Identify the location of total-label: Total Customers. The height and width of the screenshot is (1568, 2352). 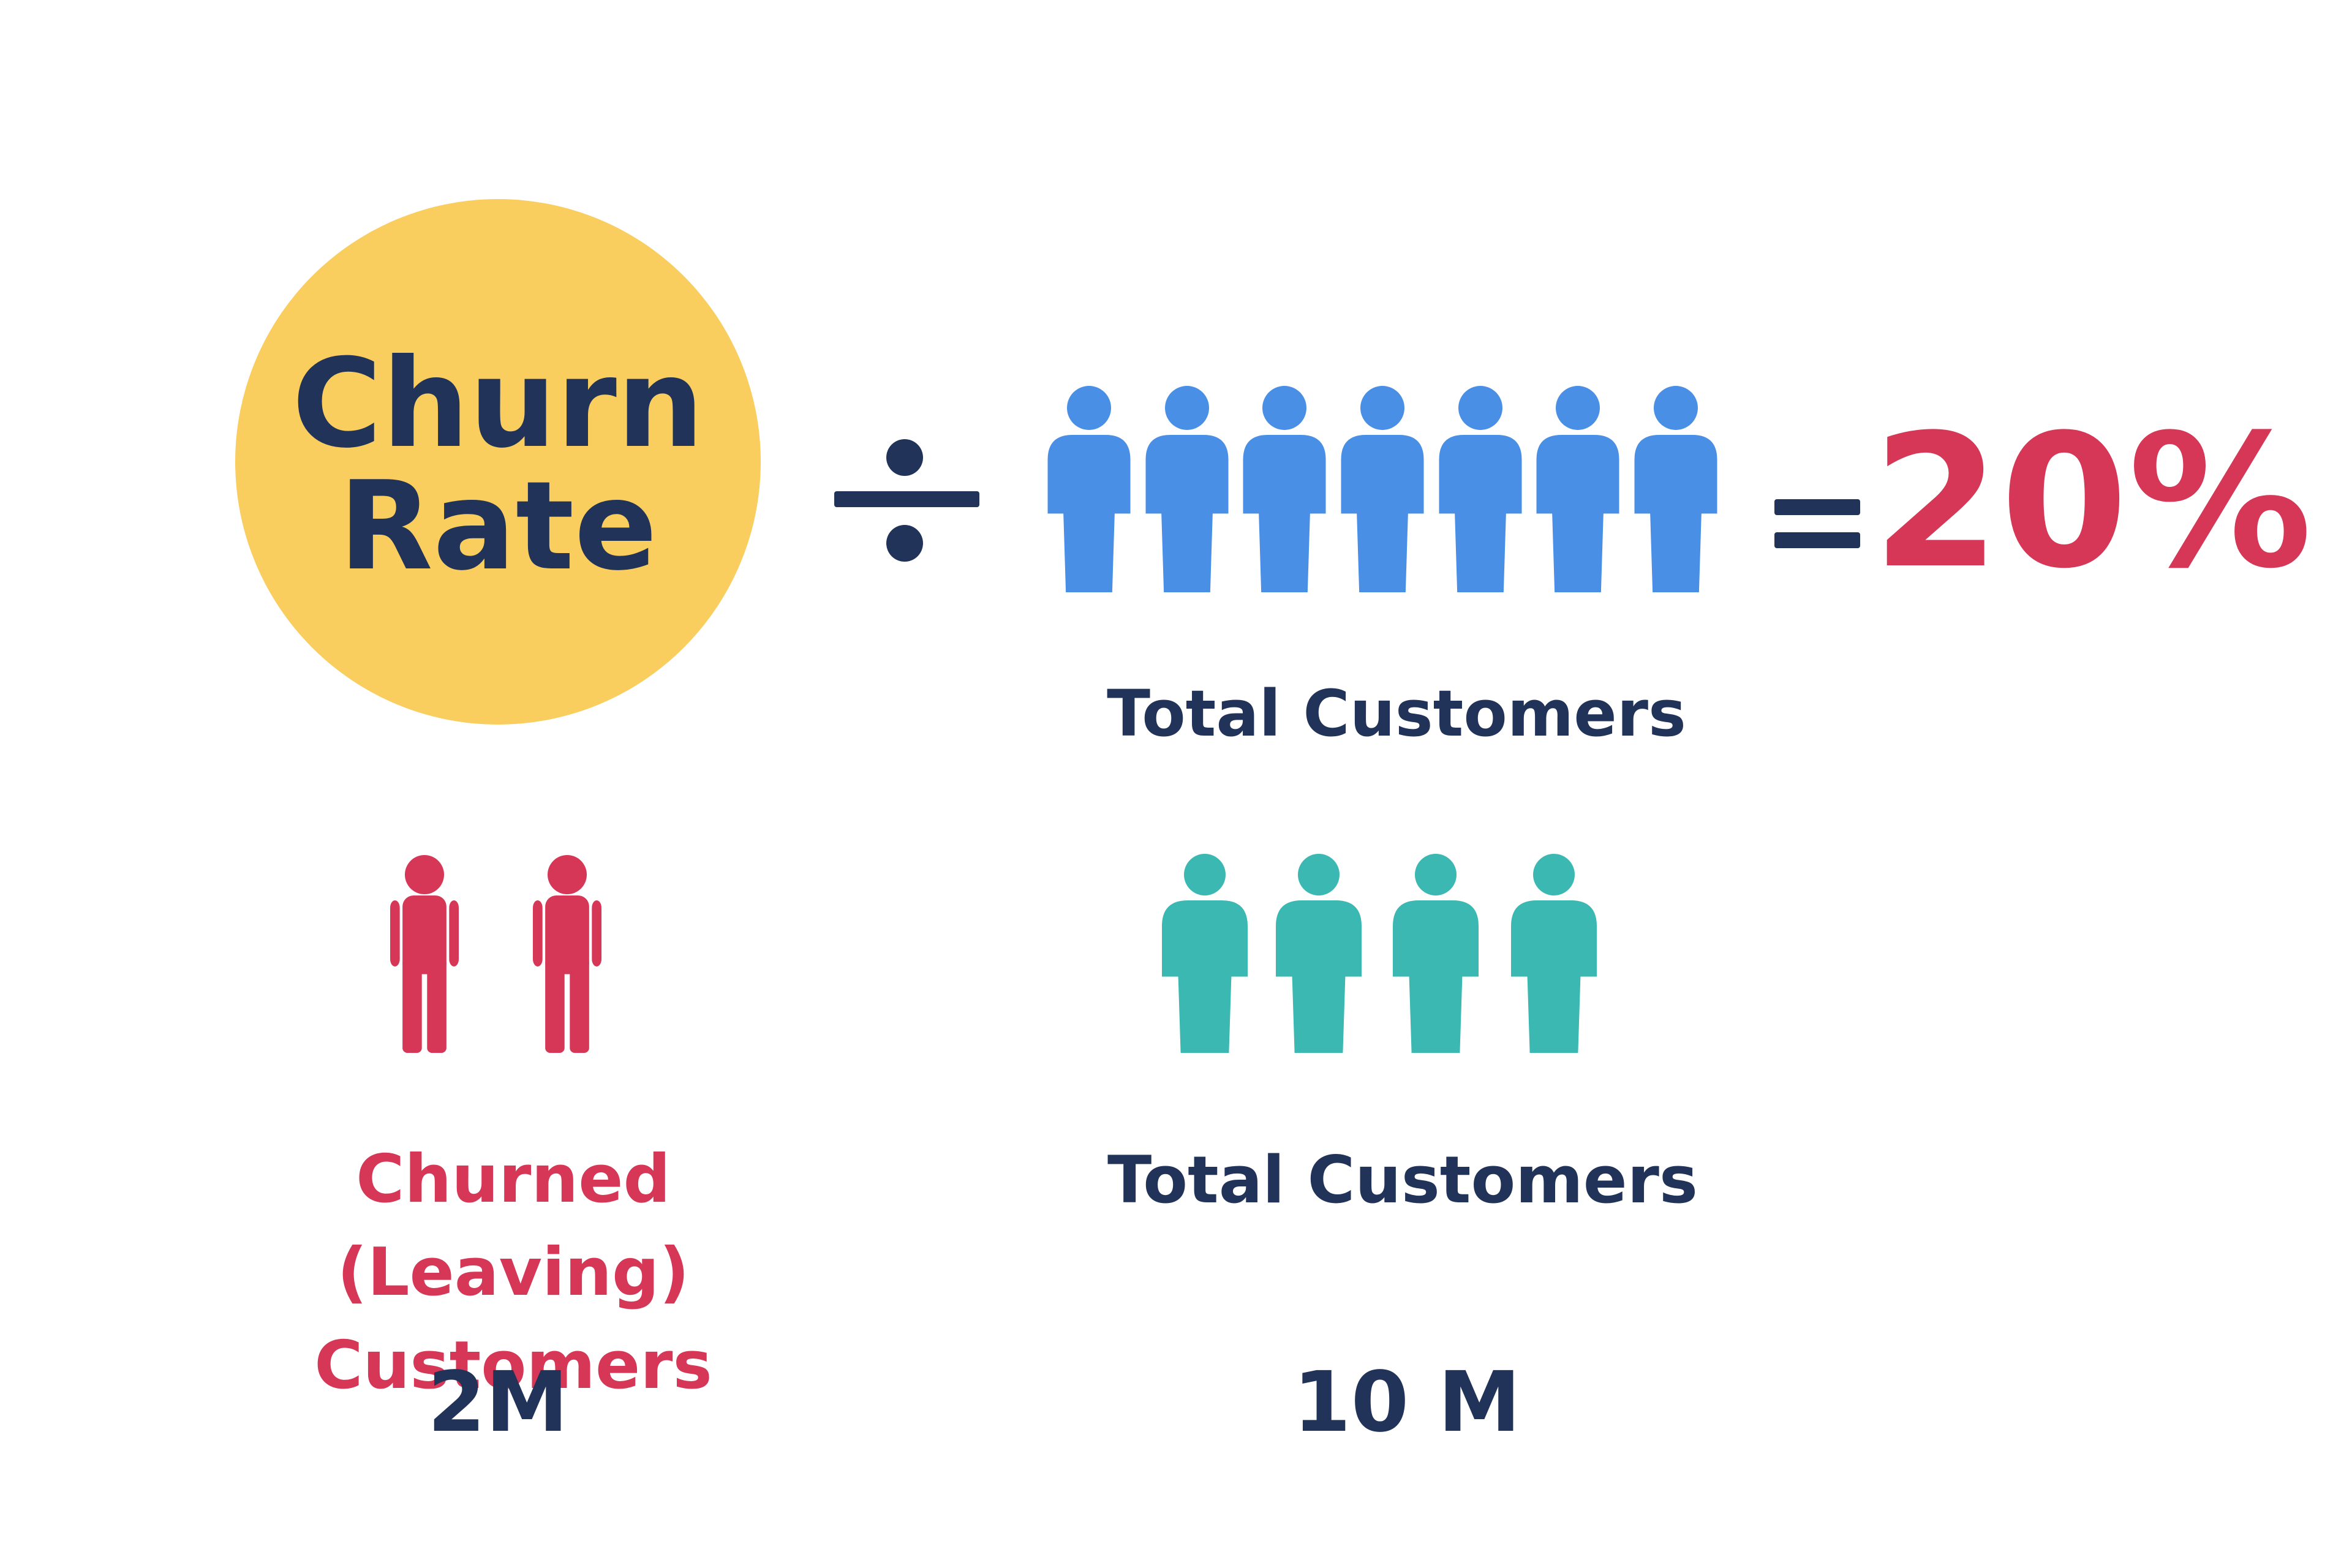
(1403, 1180).